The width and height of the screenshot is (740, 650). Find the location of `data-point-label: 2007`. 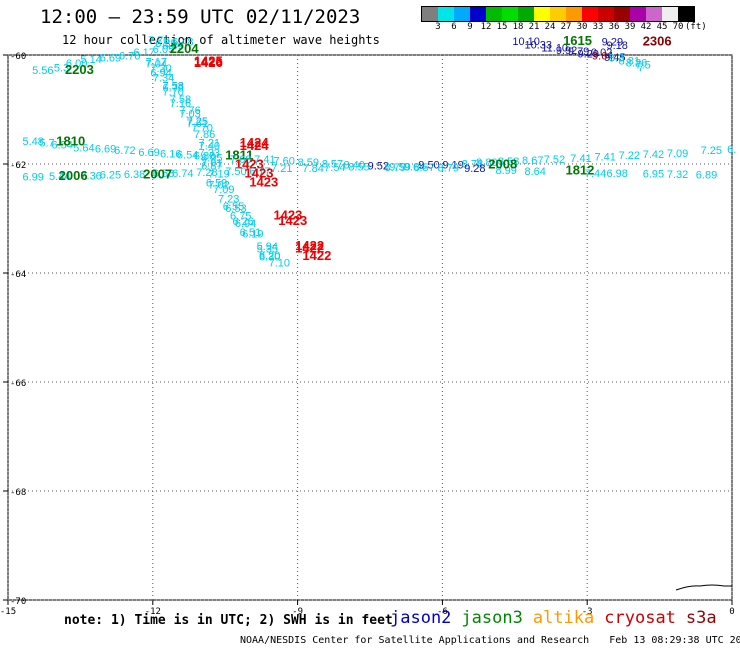

data-point-label: 2007 is located at coordinates (157, 174).